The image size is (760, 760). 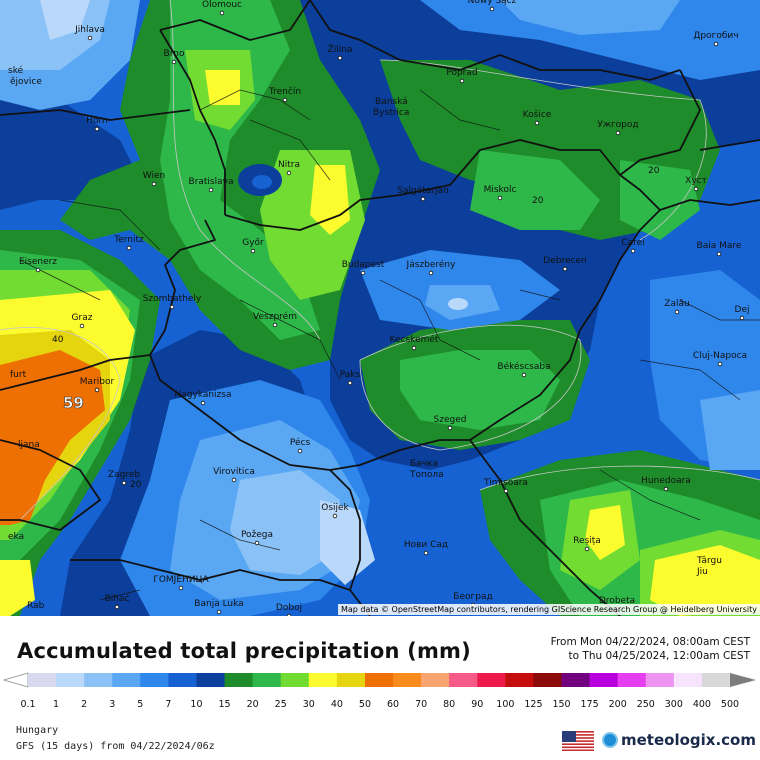 I want to click on contour-label: 20, so click(x=136, y=485).